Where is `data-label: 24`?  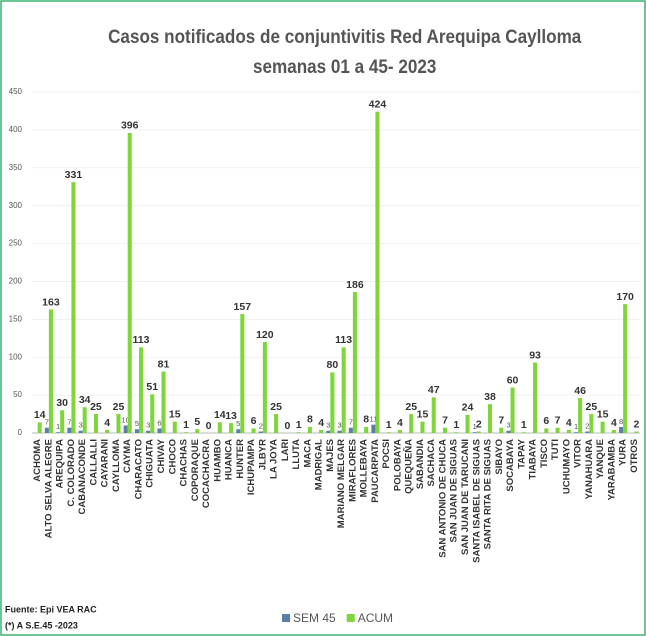
data-label: 24 is located at coordinates (468, 408).